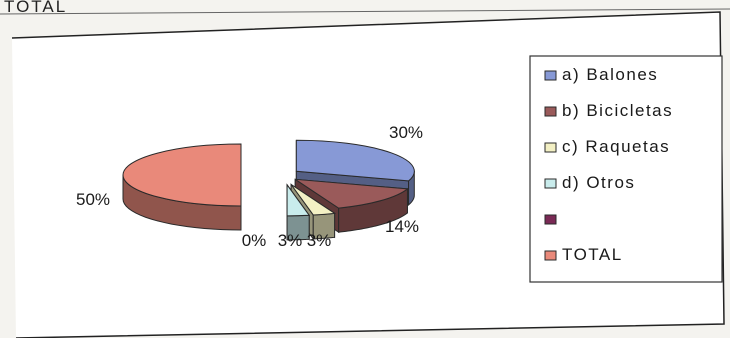 The image size is (730, 338). What do you see at coordinates (550, 183) in the screenshot?
I see `legend-swatch-d-otros` at bounding box center [550, 183].